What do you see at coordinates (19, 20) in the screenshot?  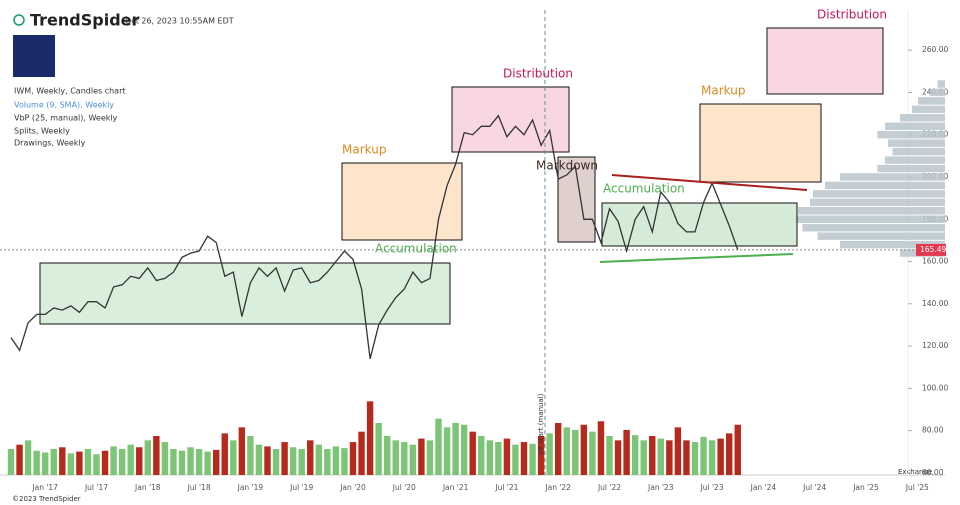 I see `logo-icon` at bounding box center [19, 20].